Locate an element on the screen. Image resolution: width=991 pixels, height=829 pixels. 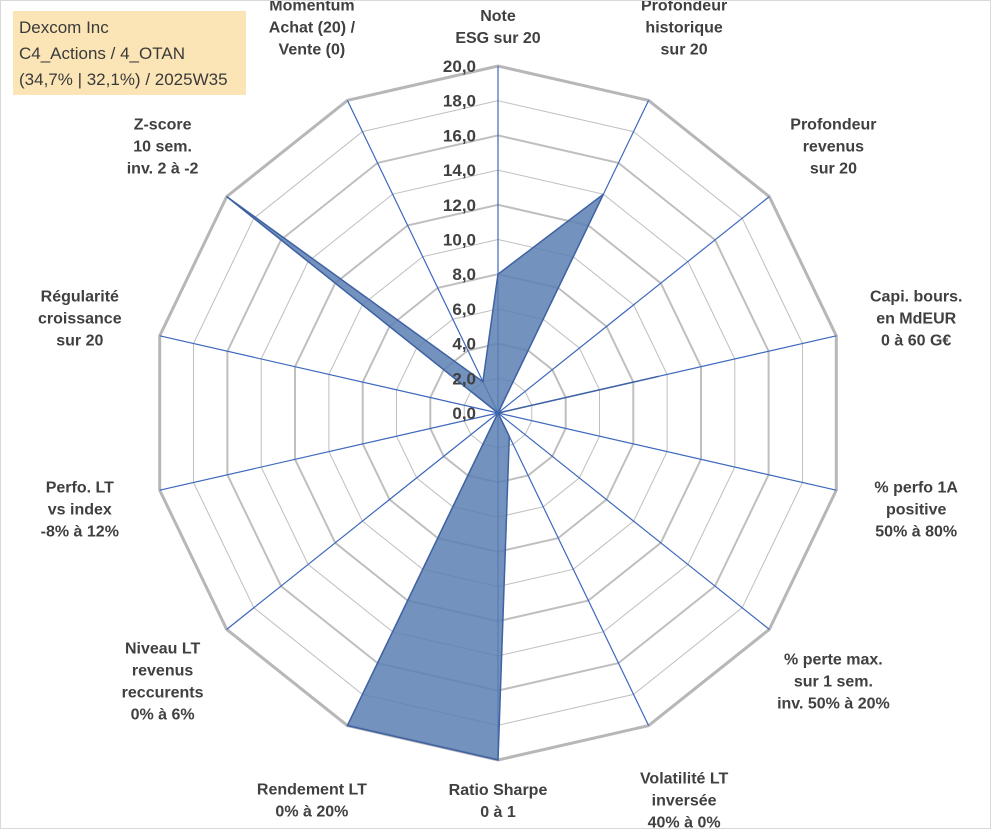
tick-label-12: 12,0 is located at coordinates (459, 205).